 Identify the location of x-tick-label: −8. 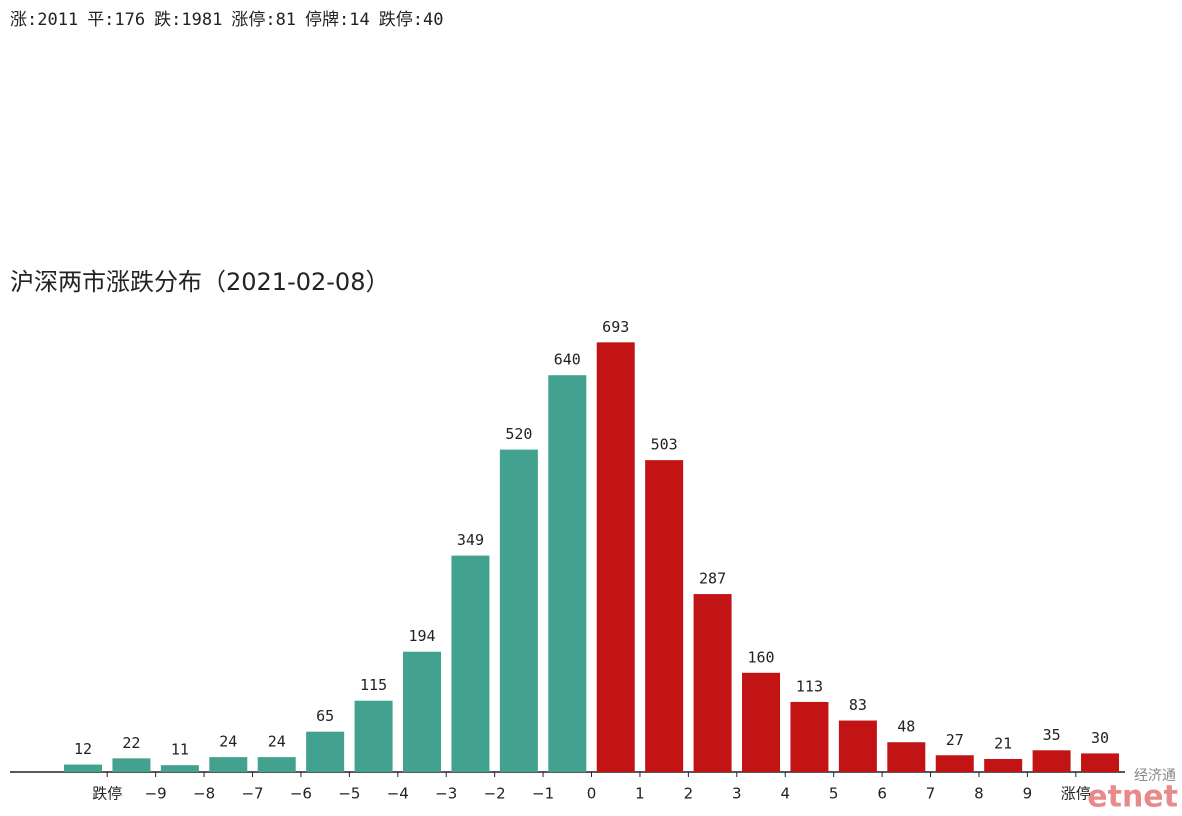
(204, 794).